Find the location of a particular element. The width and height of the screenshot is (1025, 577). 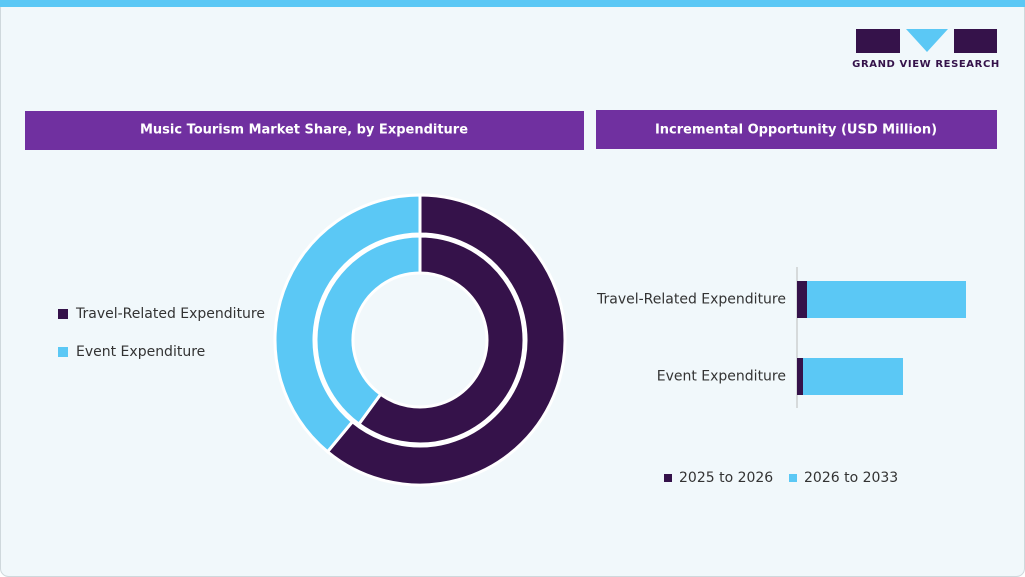

legend-label: 2026 to 2033 is located at coordinates (851, 478).